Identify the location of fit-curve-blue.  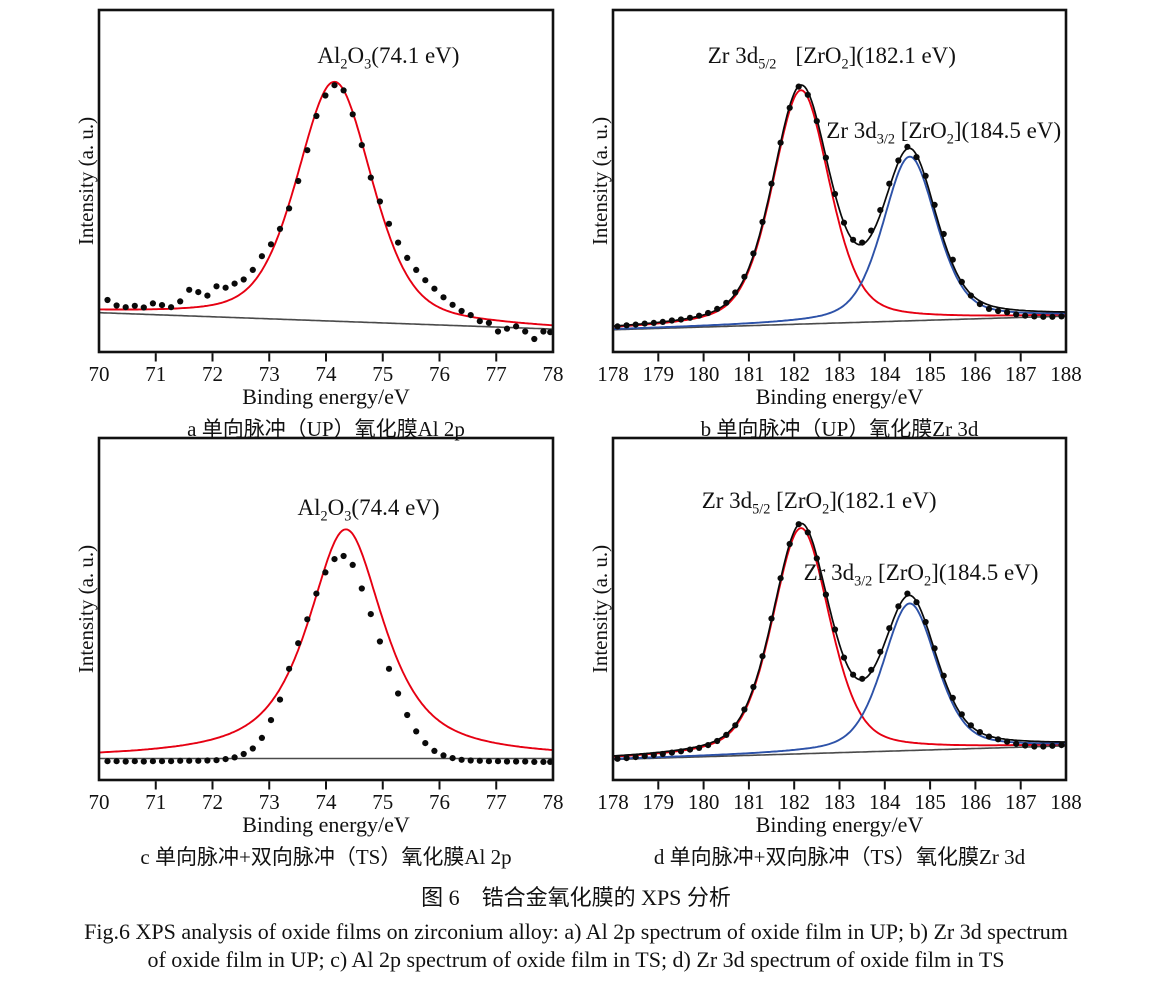
(839, 681).